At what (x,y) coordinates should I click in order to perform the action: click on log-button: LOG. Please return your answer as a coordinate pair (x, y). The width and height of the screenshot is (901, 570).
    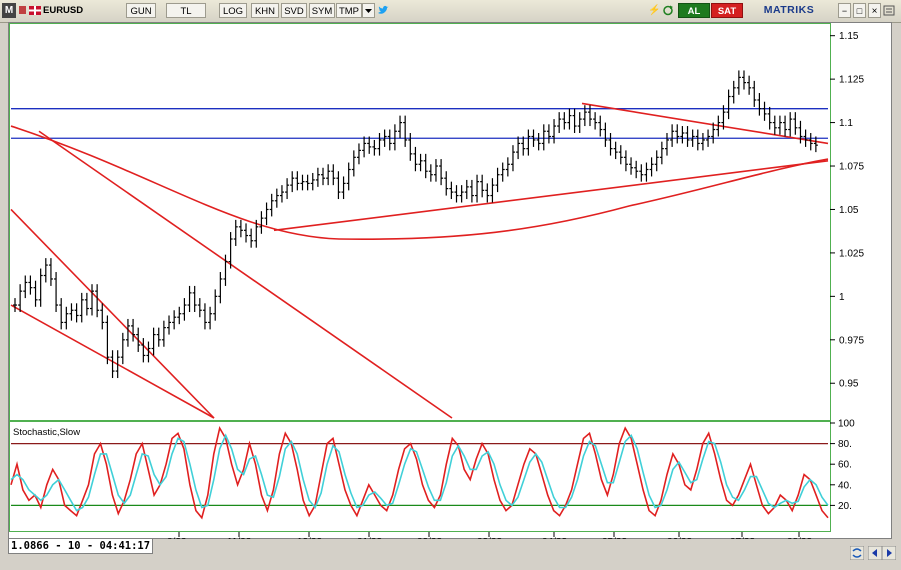
    Looking at the image, I should click on (233, 10).